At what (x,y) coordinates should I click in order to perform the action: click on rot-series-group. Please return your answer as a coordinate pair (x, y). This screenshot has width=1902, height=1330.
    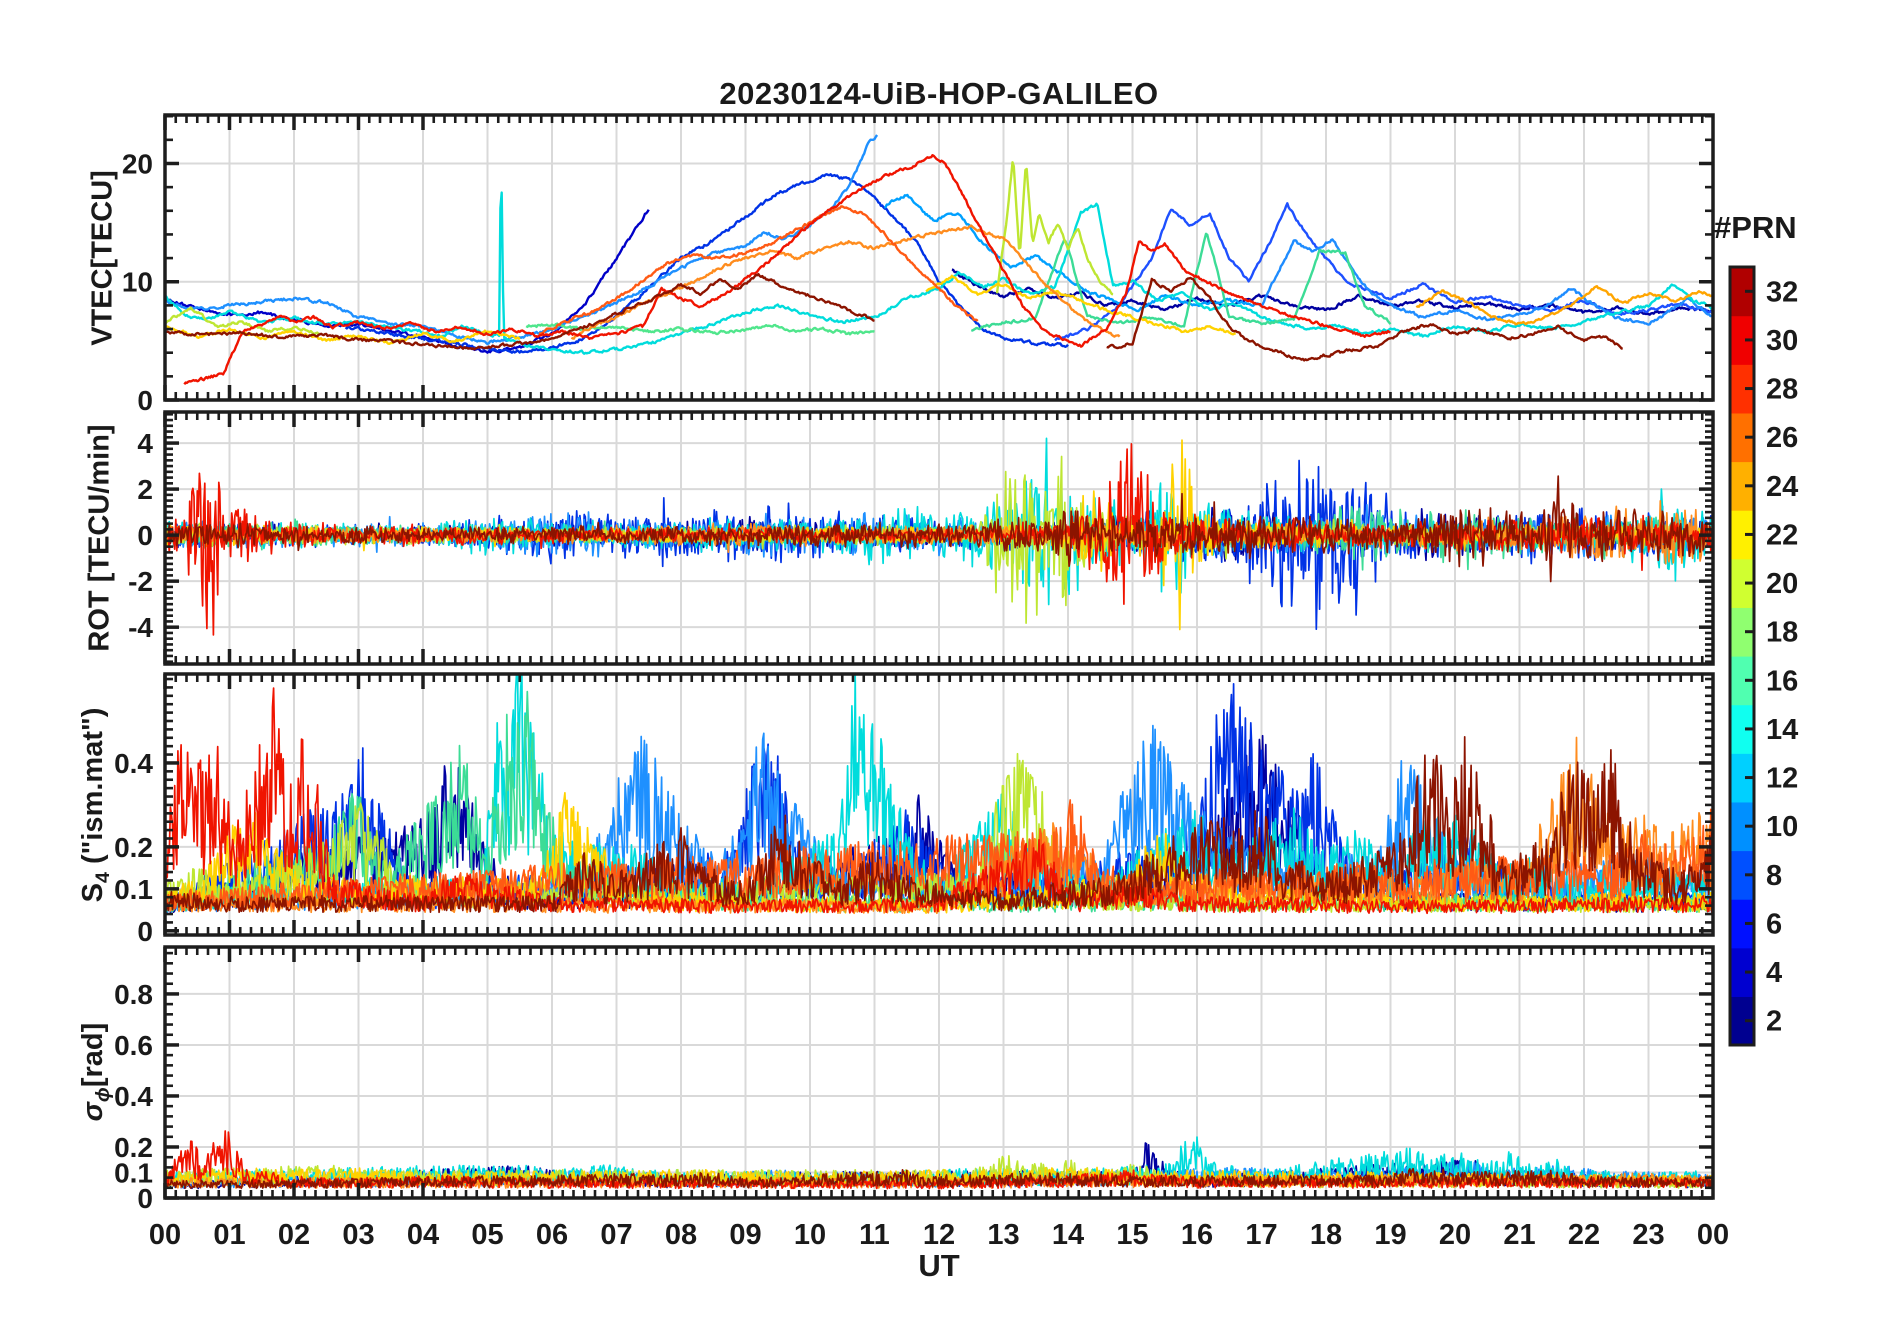
    Looking at the image, I should click on (939, 536).